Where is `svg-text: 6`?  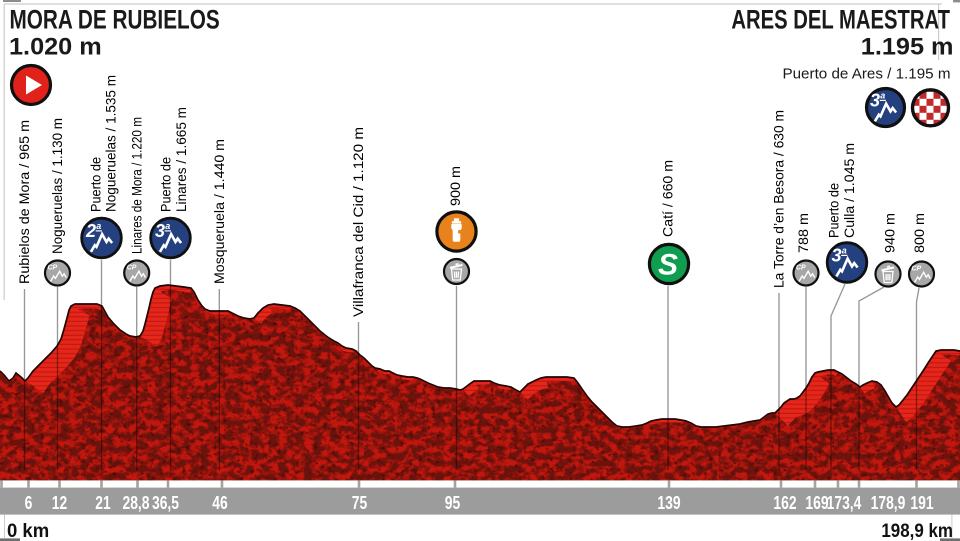 svg-text: 6 is located at coordinates (29, 503).